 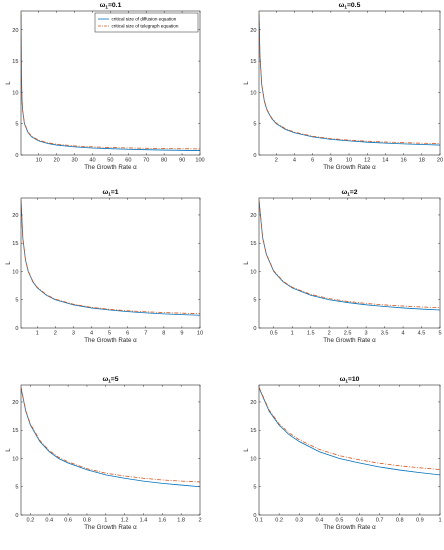 I want to click on title-value: =5, so click(x=115, y=379).